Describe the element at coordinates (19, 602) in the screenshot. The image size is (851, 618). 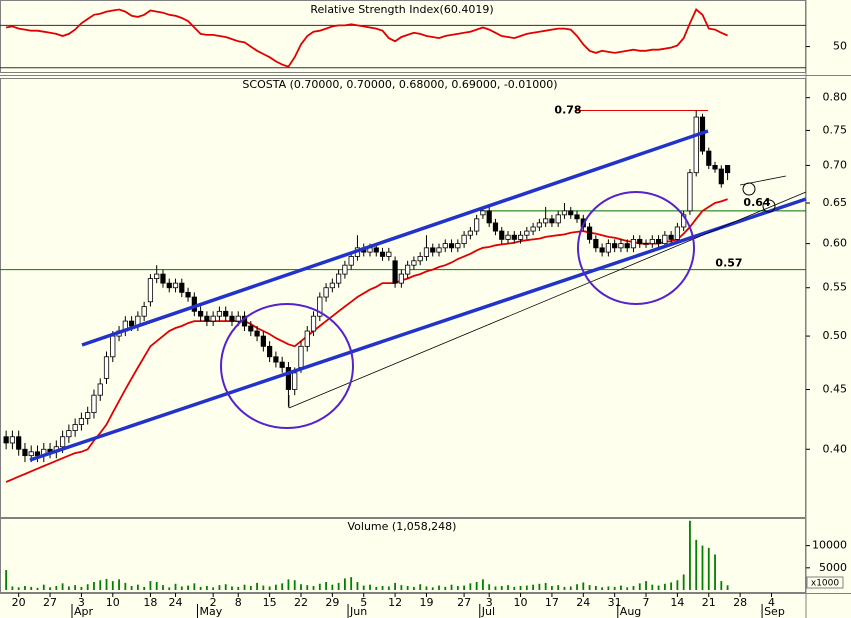
I see `x-tick-label: 20` at that location.